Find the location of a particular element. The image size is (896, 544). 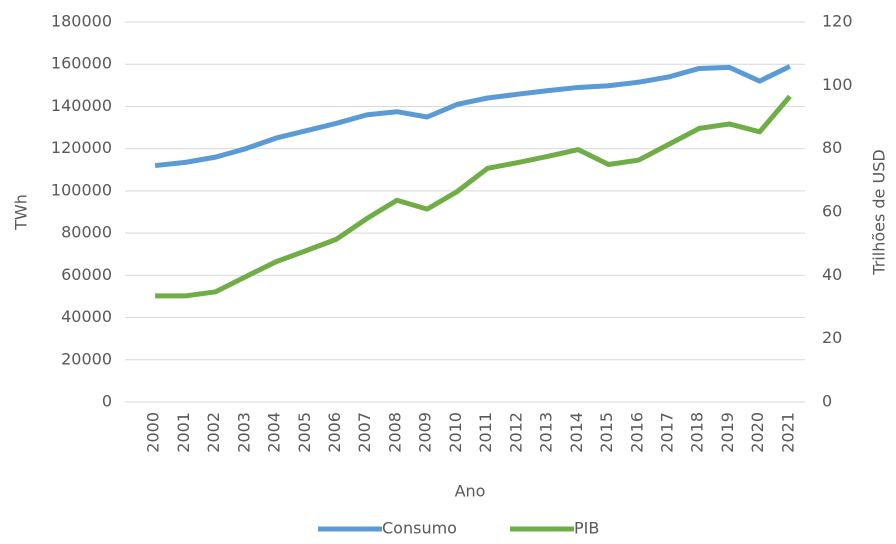

x-tick-label: 2011 is located at coordinates (485, 432).